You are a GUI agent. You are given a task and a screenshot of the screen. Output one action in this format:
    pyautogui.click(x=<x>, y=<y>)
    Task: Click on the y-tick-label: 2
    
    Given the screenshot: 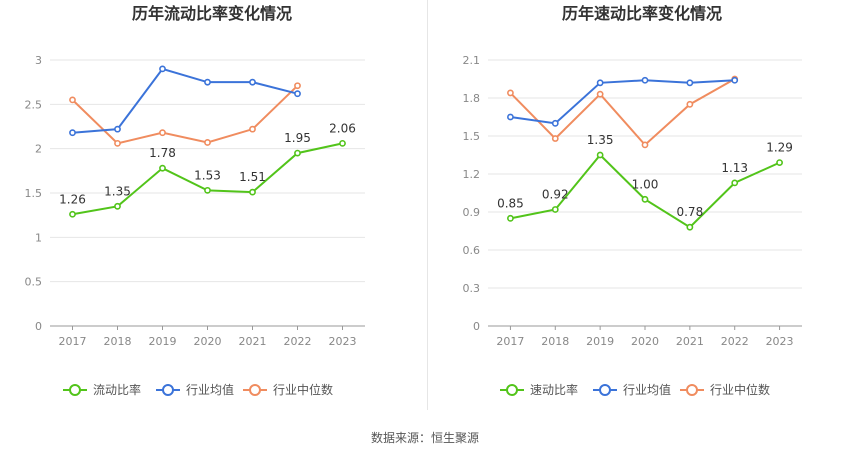 What is the action you would take?
    pyautogui.click(x=38, y=149)
    